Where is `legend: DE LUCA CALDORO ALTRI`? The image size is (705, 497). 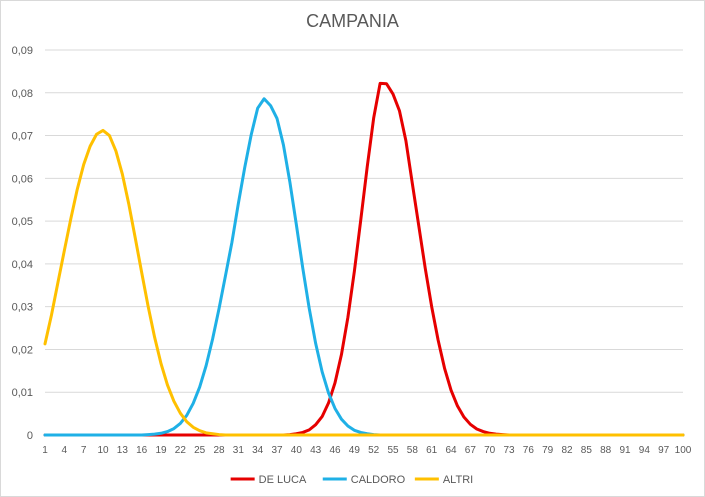
legend: DE LUCA CALDORO ALTRI is located at coordinates (351, 480).